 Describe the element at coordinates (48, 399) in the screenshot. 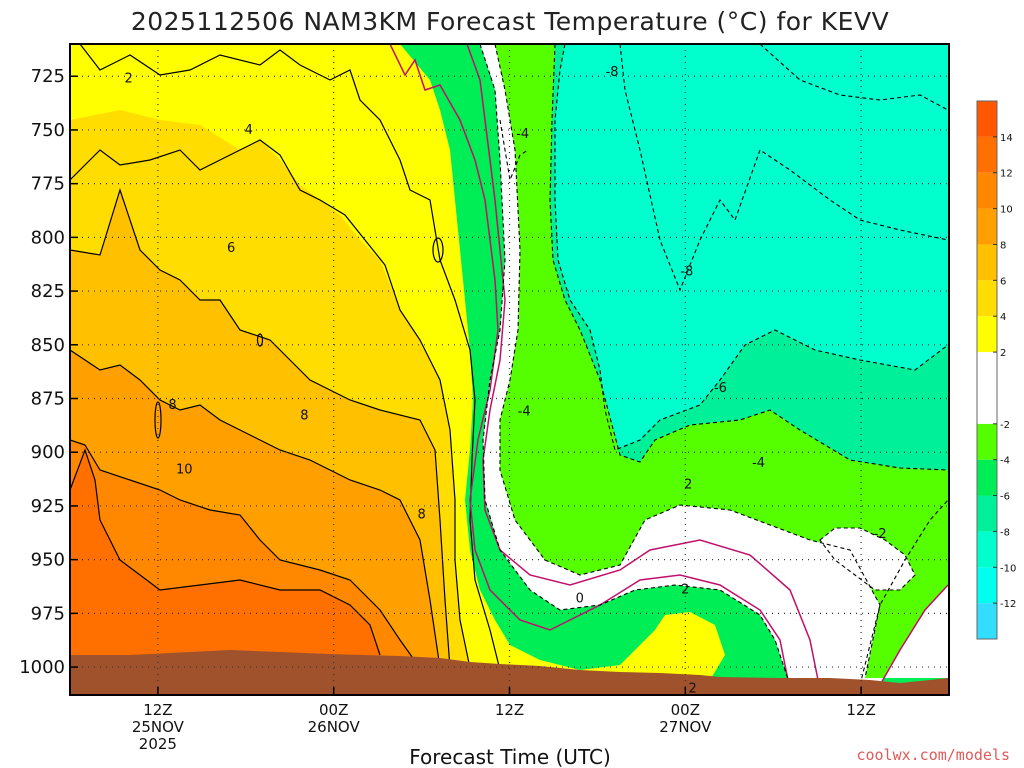

I see `y-tick-label-875: 875` at that location.